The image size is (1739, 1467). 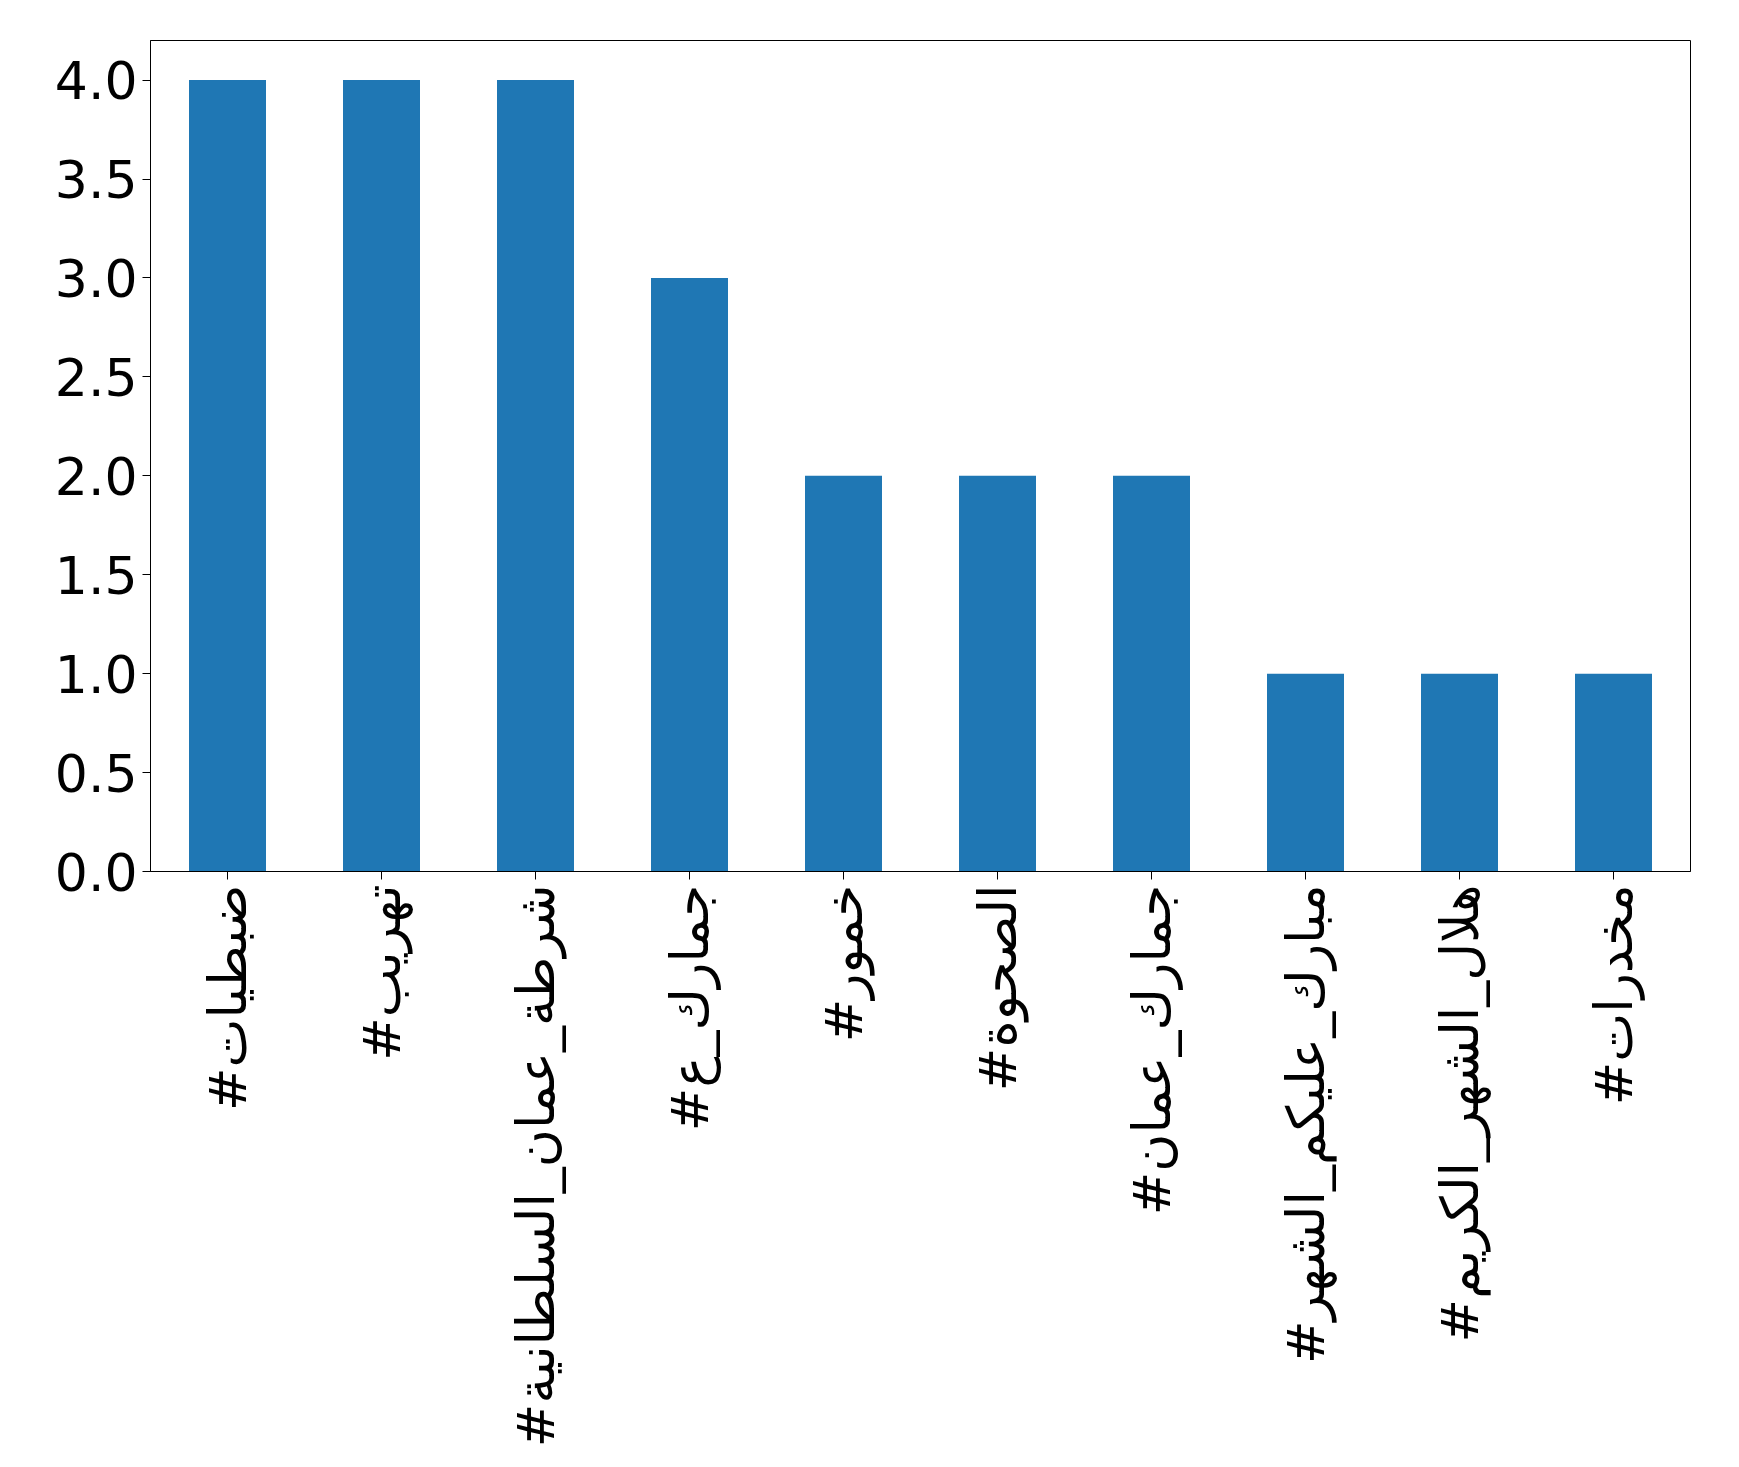 I want to click on x-tick-label: #خمور, so click(x=844, y=963).